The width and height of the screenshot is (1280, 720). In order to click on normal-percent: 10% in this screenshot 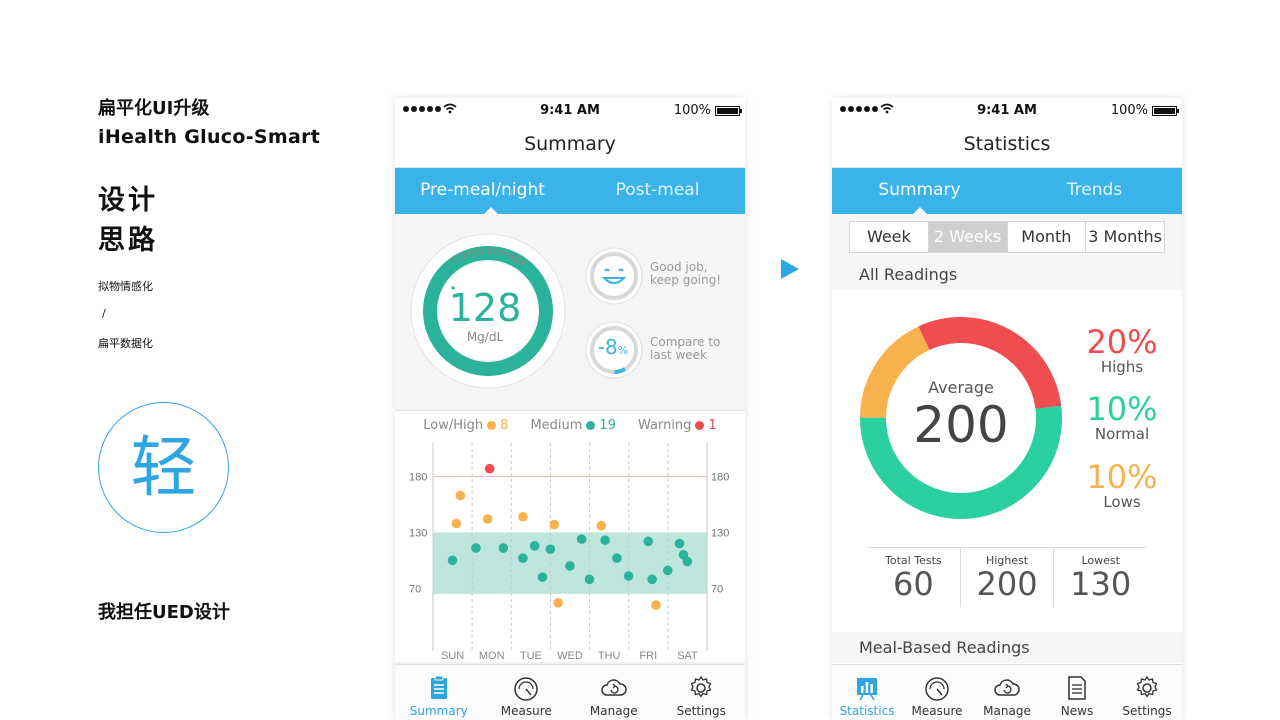, I will do `click(1122, 409)`.